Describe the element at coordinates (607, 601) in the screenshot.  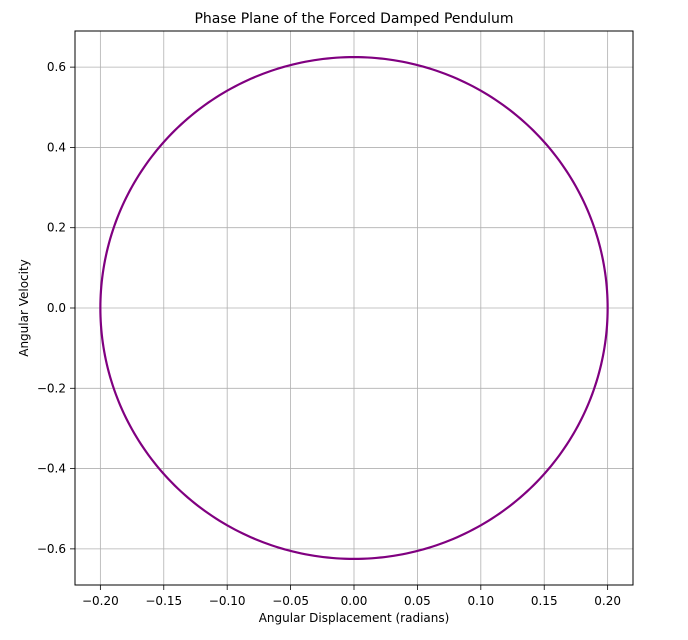
I see `x-tick-label: 0.20` at that location.